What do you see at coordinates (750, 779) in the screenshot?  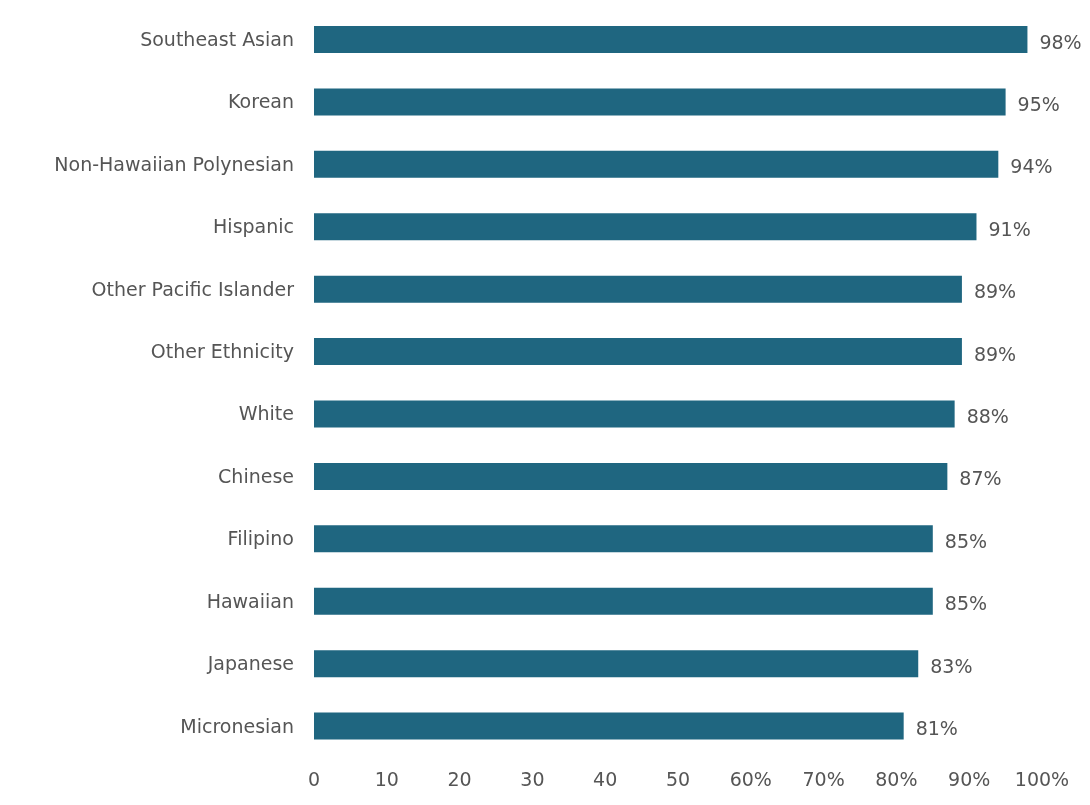 I see `x-tick-label: 60%` at bounding box center [750, 779].